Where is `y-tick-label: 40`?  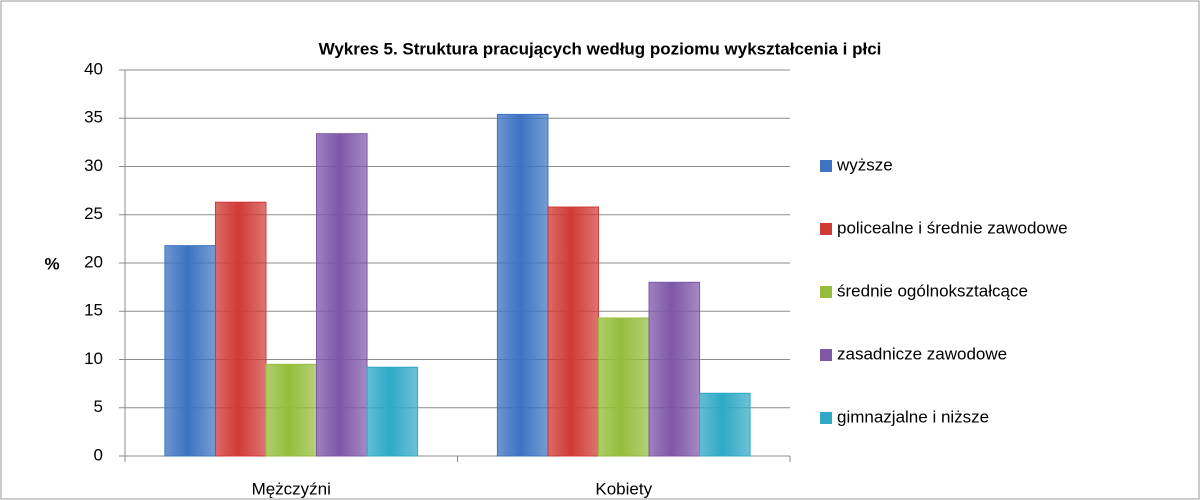
y-tick-label: 40 is located at coordinates (93, 68).